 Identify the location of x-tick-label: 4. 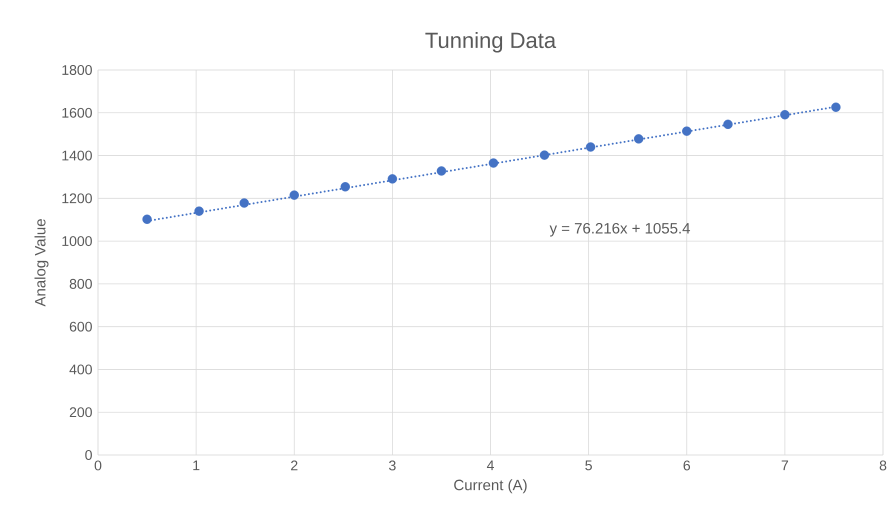
(490, 465).